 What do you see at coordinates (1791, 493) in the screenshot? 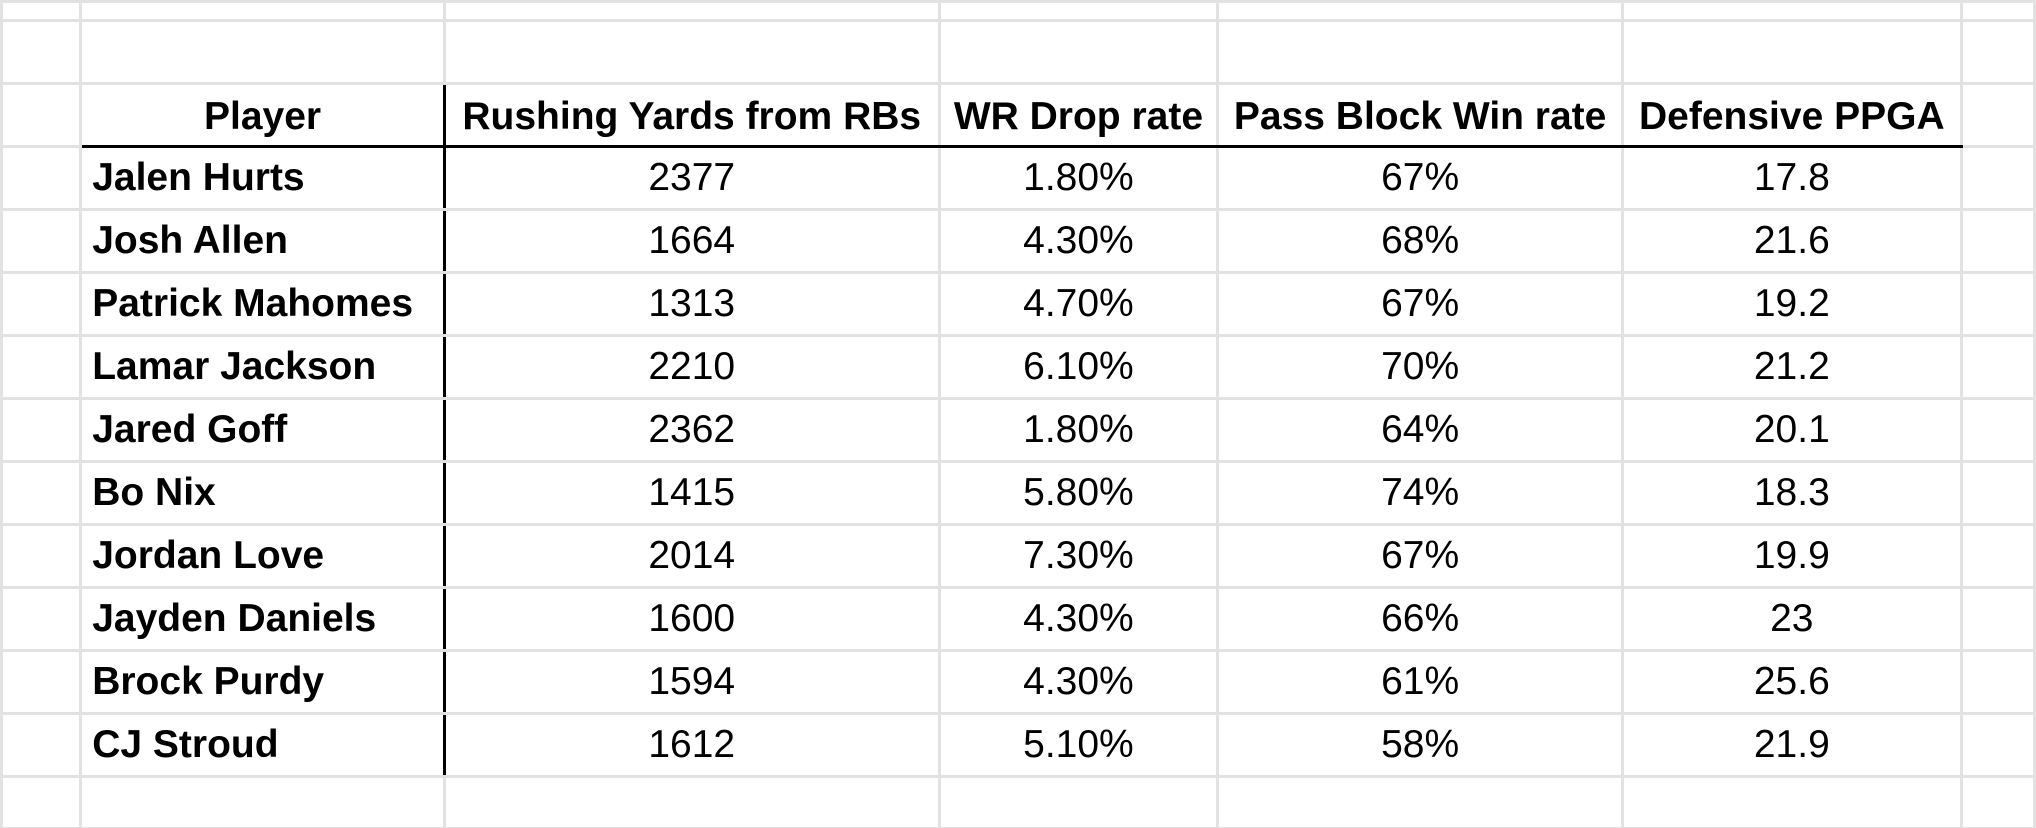
I see `ppga-cell: 18.3` at bounding box center [1791, 493].